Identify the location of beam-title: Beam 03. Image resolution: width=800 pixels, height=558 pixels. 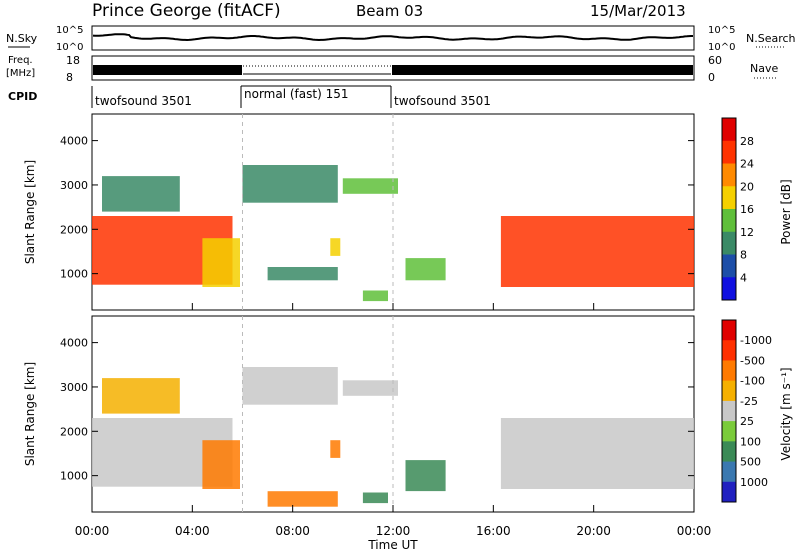
(389, 11).